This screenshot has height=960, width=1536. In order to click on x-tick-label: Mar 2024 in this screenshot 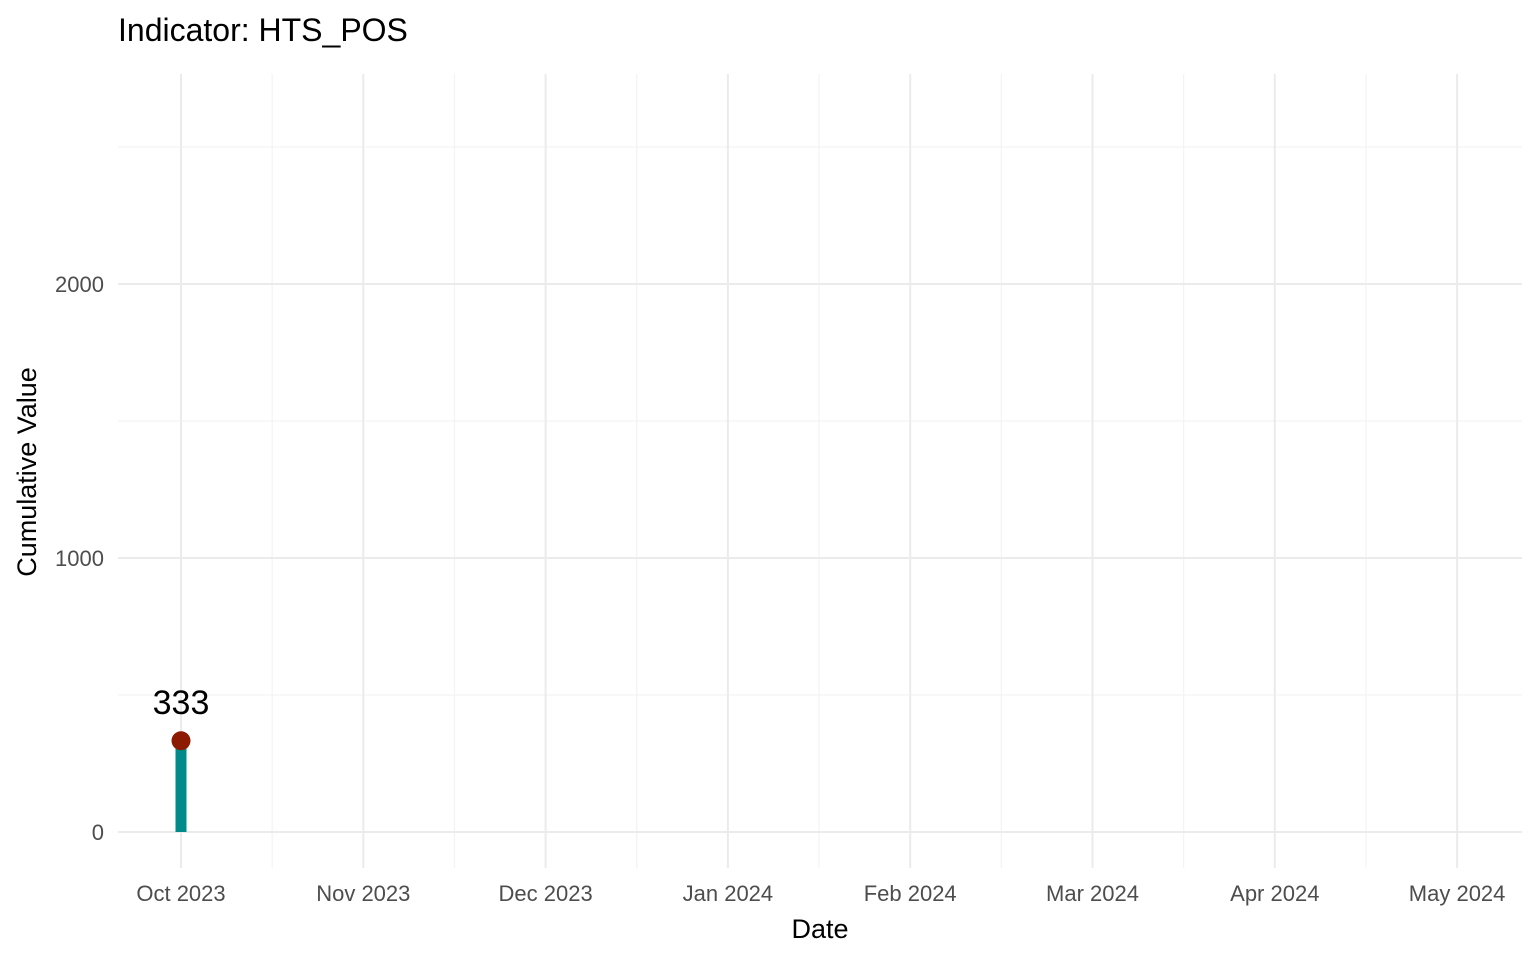, I will do `click(1092, 893)`.